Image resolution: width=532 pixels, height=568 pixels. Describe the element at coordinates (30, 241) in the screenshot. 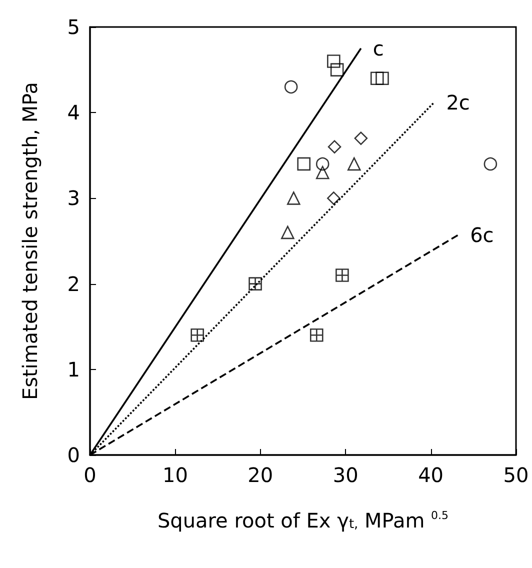

I see `y-axis-title: Estimated tensile strength, MPa` at that location.